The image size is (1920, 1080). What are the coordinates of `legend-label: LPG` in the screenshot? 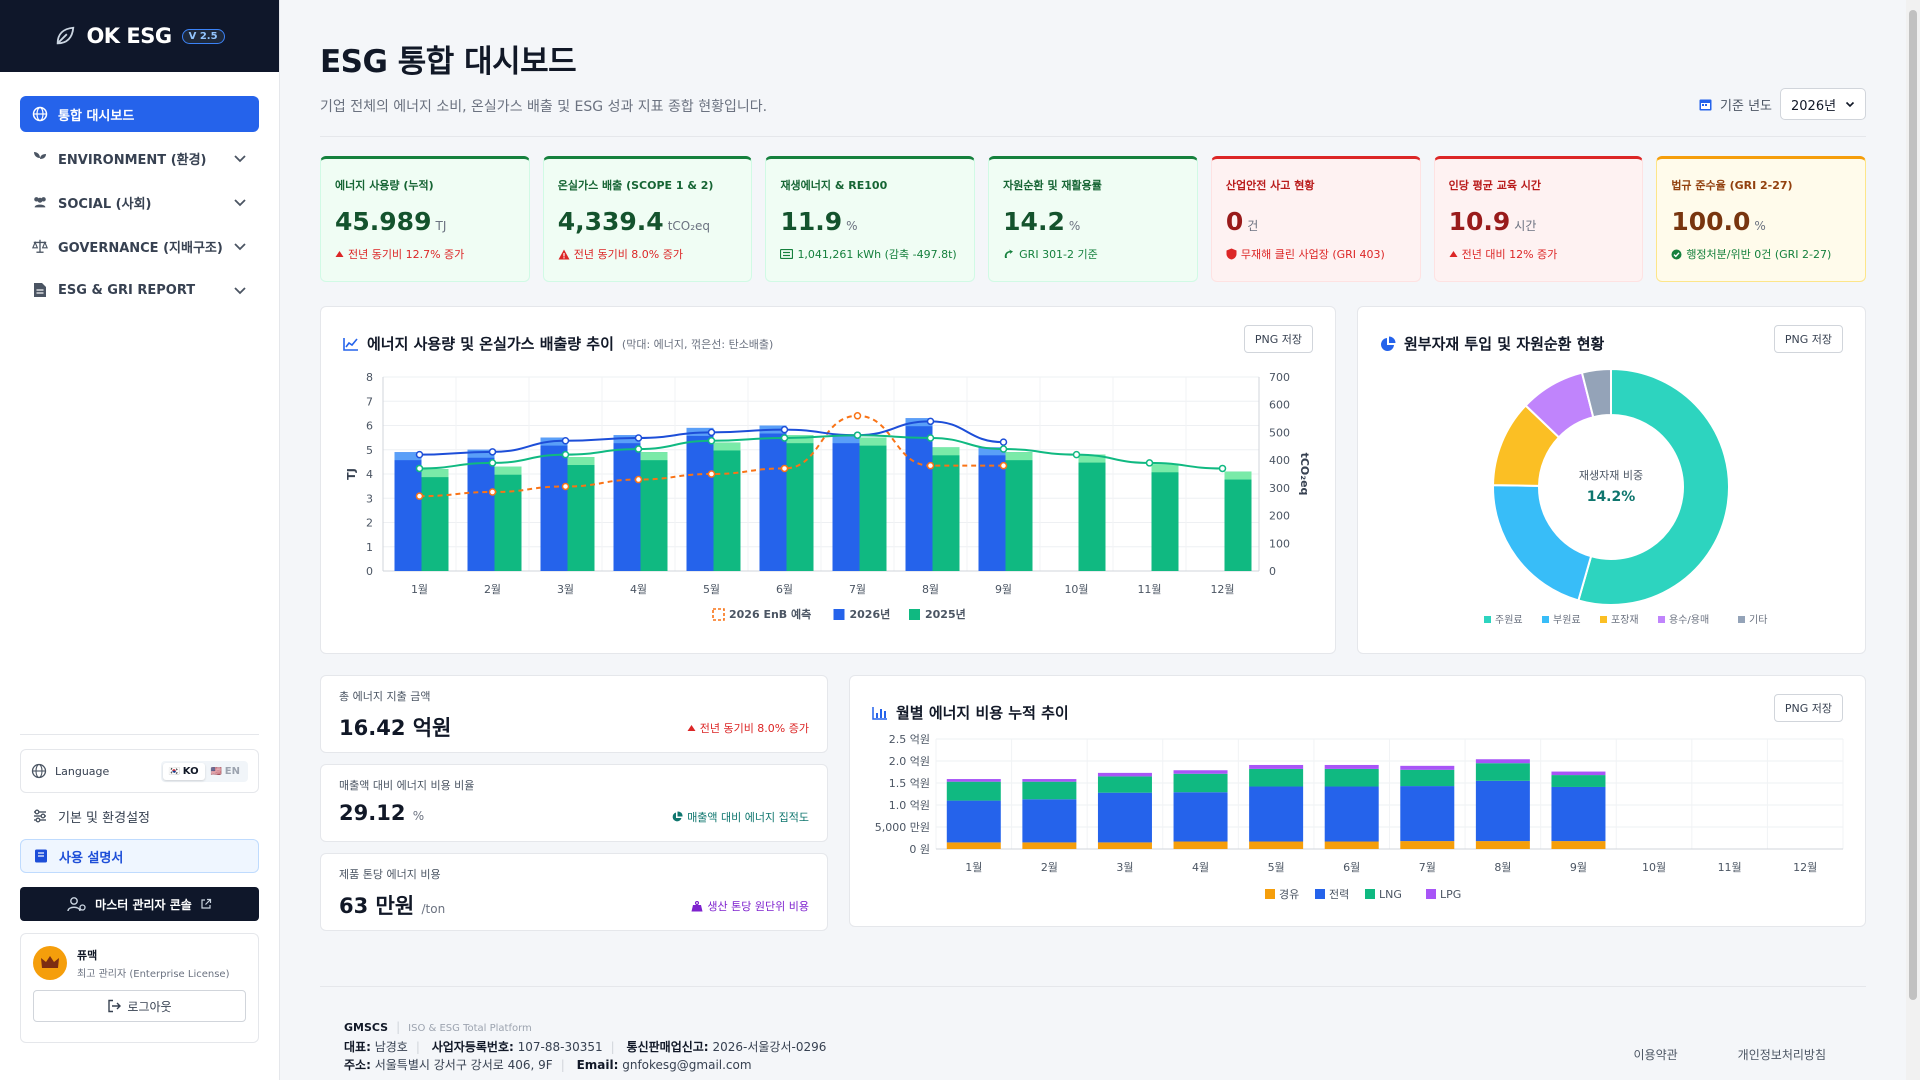 It's located at (1450, 894).